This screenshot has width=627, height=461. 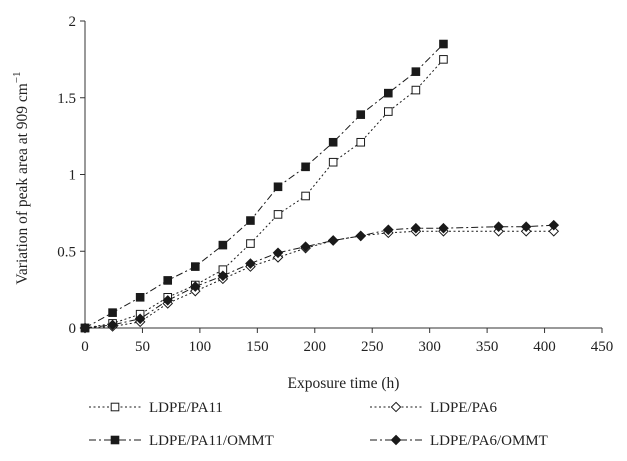 I want to click on y-tick-label: 0, so click(x=73, y=329).